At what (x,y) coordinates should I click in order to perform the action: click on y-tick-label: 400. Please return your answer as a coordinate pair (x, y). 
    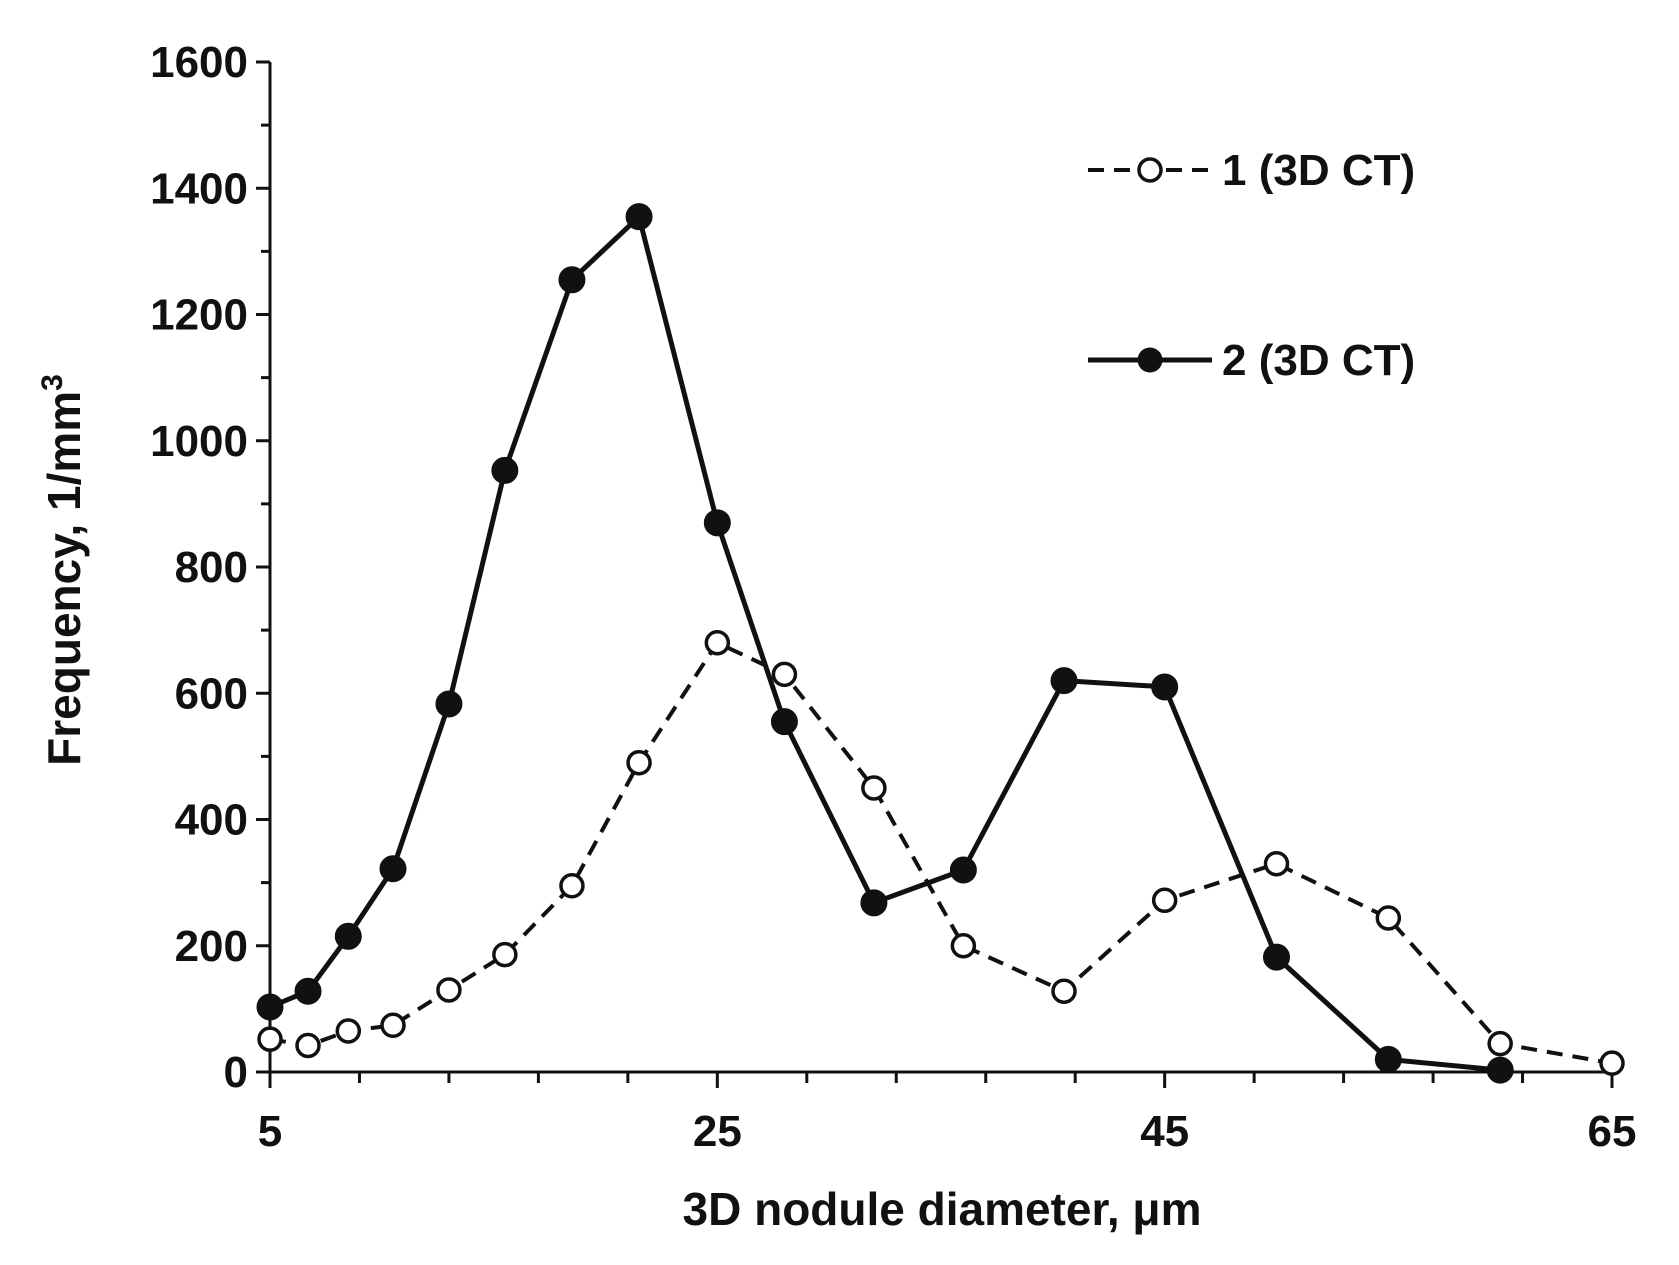
    Looking at the image, I should click on (211, 820).